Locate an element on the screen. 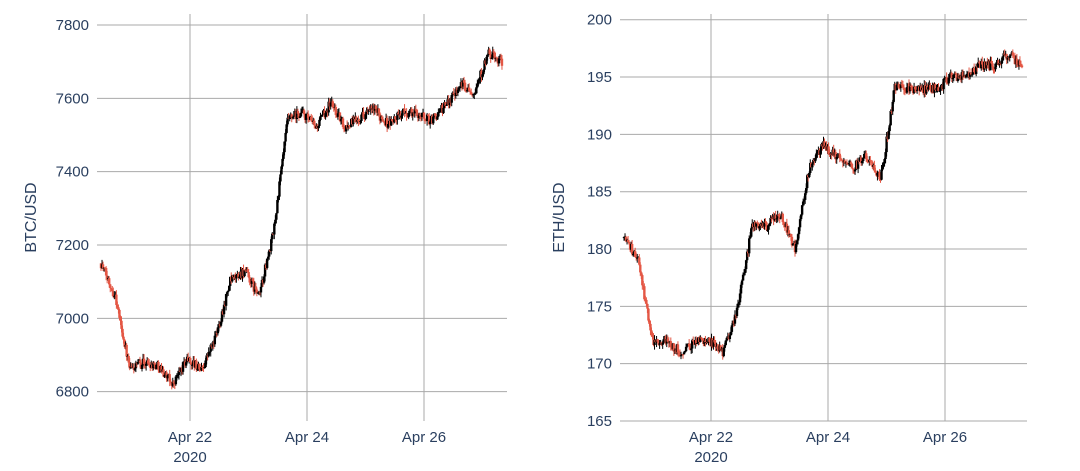 This screenshot has width=1080, height=471. eth-ytick-label: 195 is located at coordinates (599, 77).